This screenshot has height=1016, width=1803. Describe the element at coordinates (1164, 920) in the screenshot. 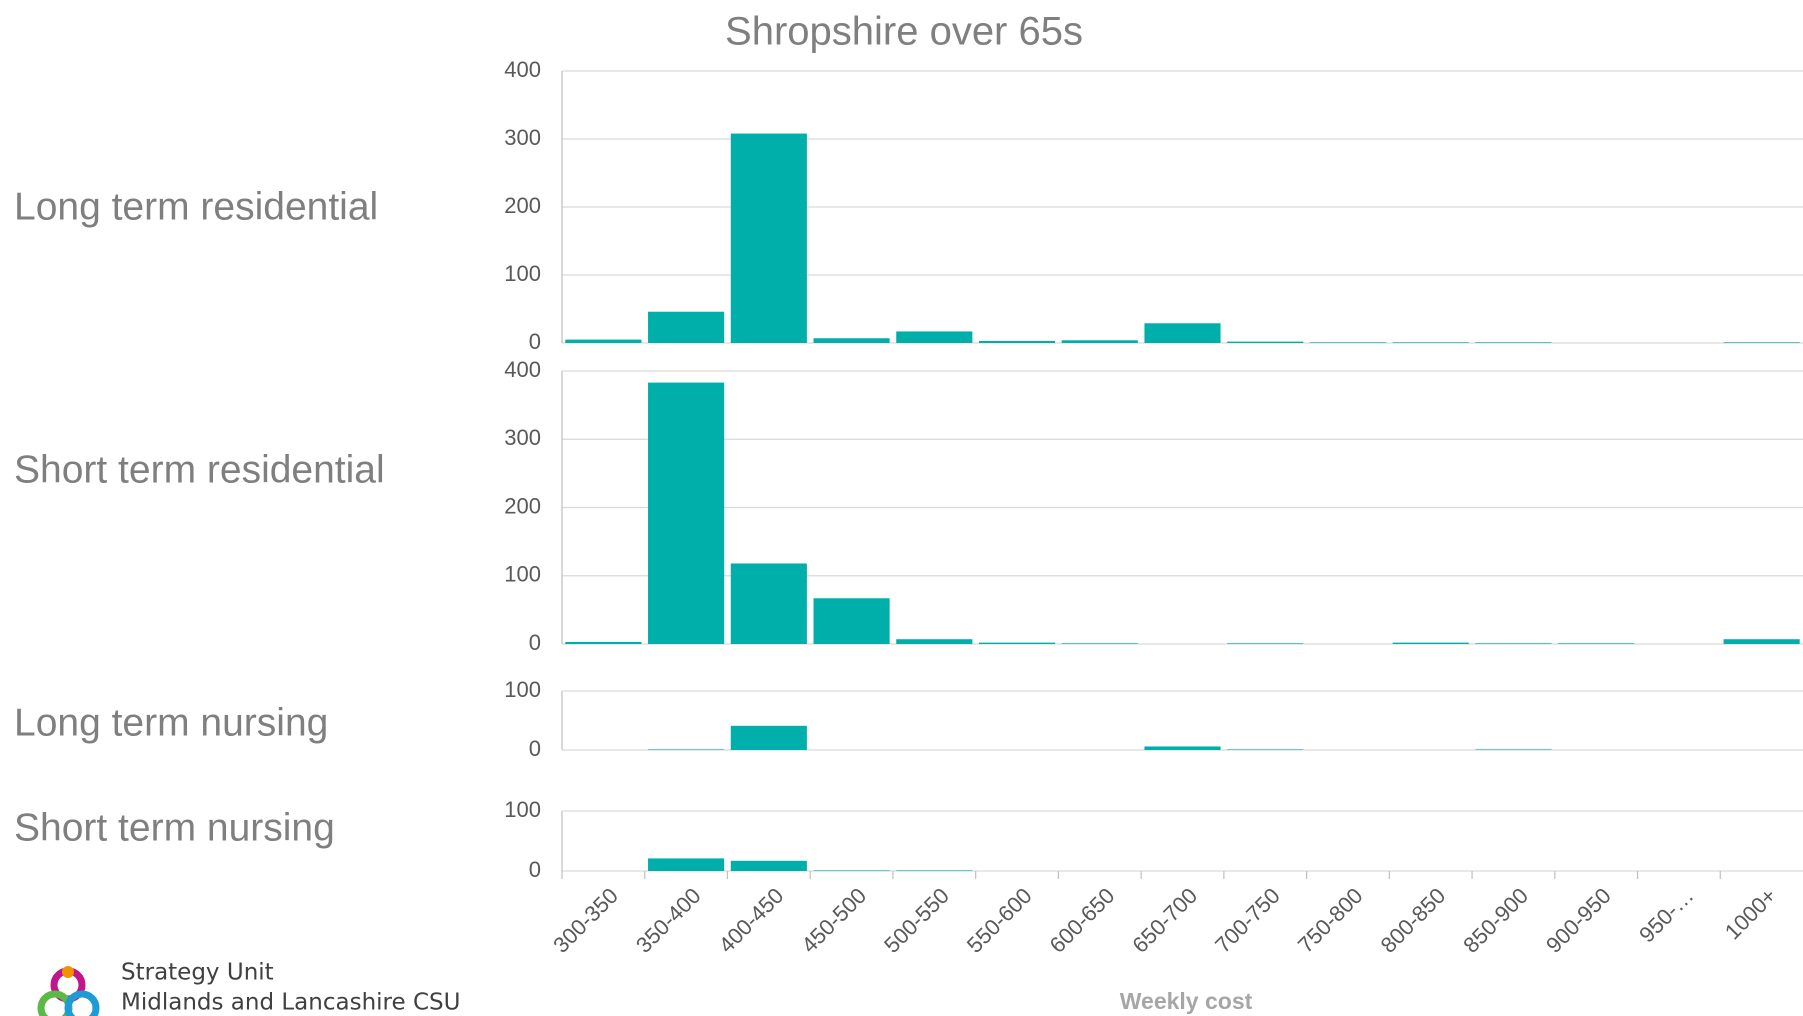

I see `x-tick-label: 650-700` at that location.